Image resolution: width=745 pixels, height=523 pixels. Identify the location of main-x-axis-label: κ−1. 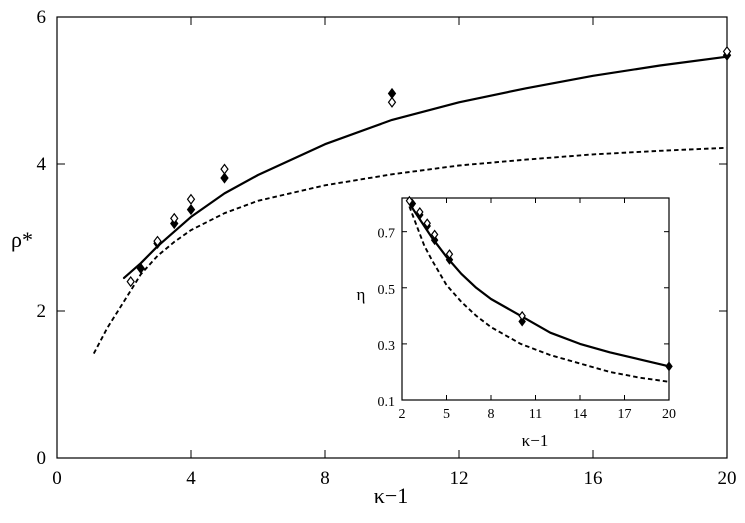
(391, 495).